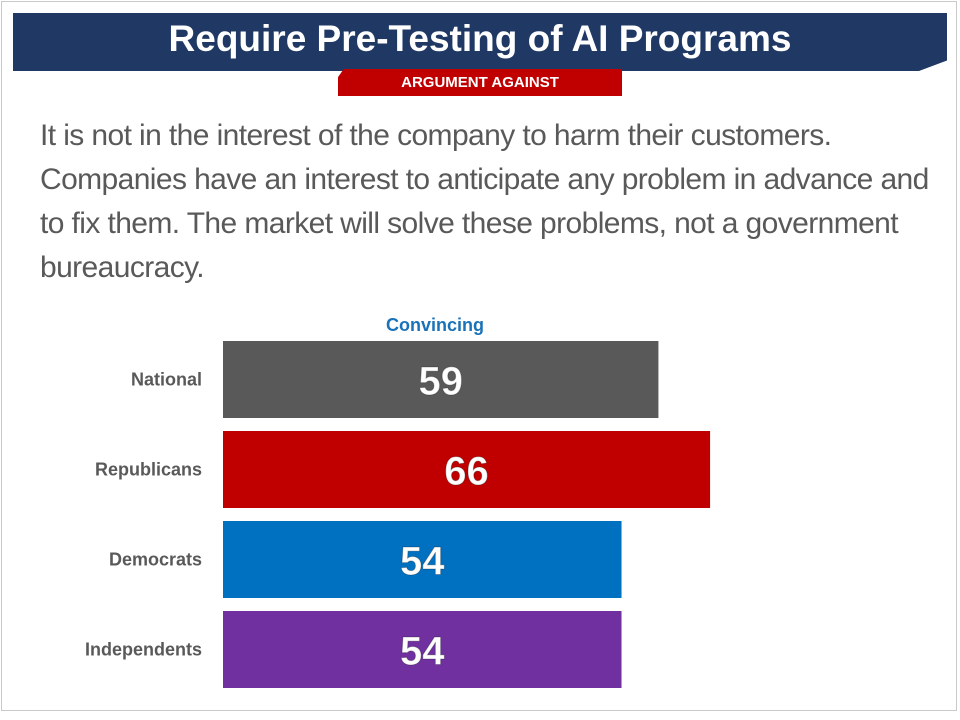 Image resolution: width=960 pixels, height=720 pixels. I want to click on title-band, so click(480, 42).